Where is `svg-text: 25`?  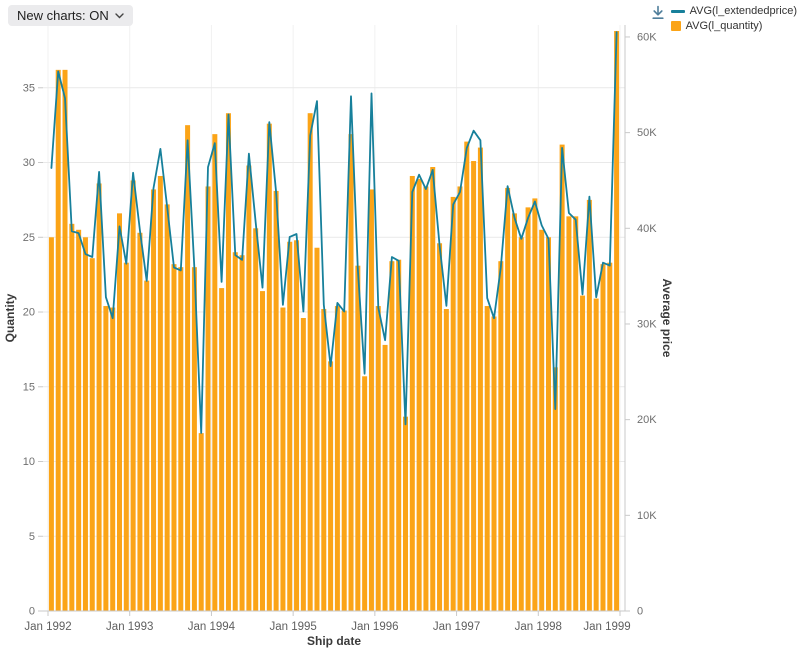
svg-text: 25 is located at coordinates (29, 238).